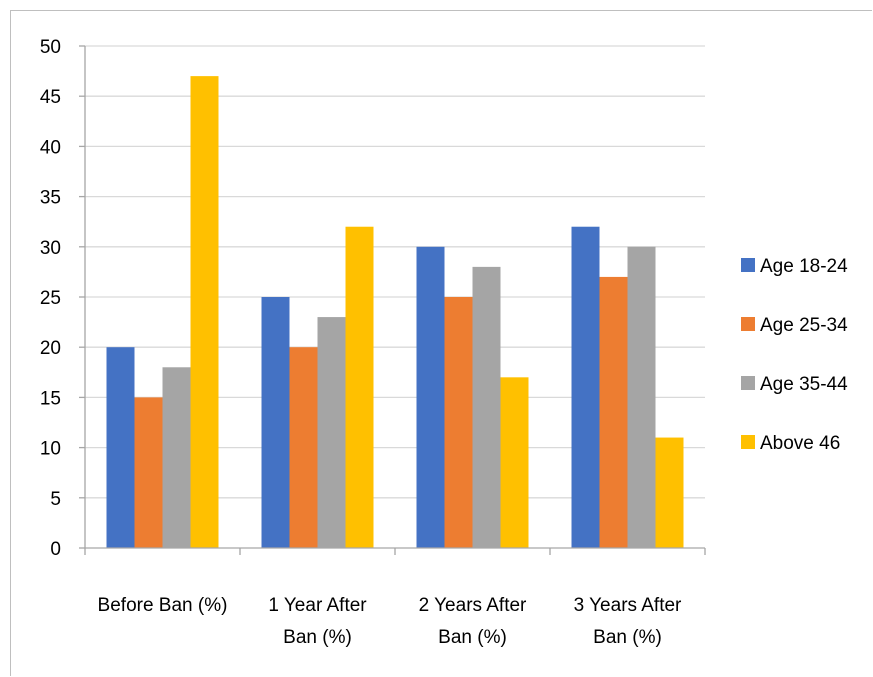 This screenshot has width=873, height=677. I want to click on y-tick-label: 50, so click(50, 47).